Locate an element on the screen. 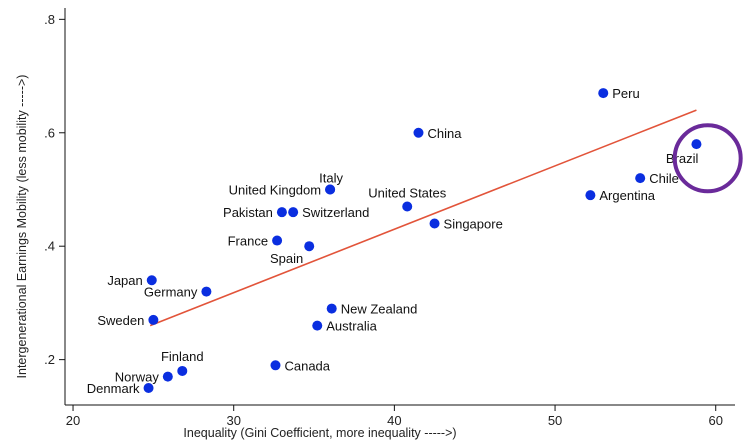 This screenshot has height=444, width=751. point-label-italy: Italy is located at coordinates (331, 177).